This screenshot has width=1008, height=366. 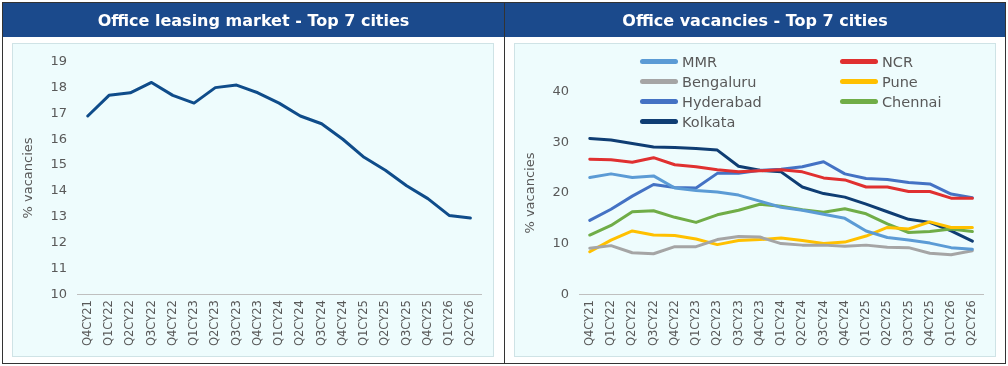 What do you see at coordinates (719, 81) in the screenshot?
I see `legend-label: Bengaluru` at bounding box center [719, 81].